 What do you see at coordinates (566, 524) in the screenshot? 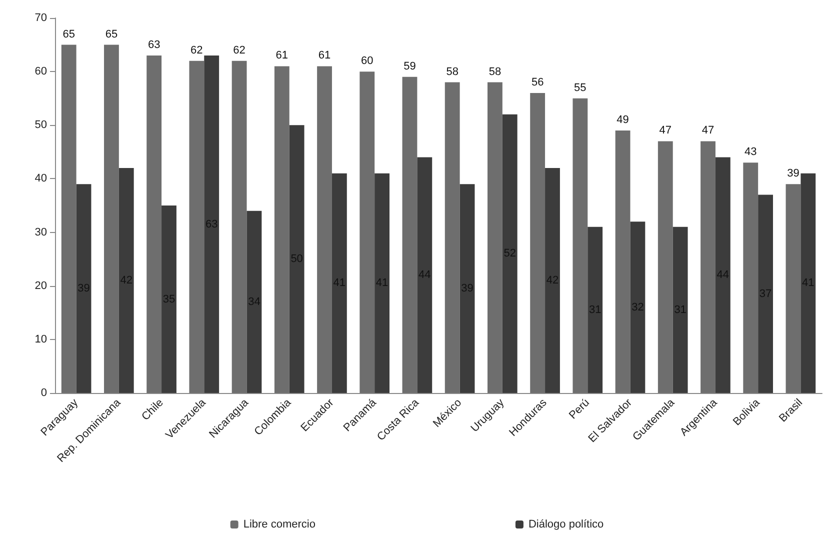
I see `legend-label: Diálogo político` at bounding box center [566, 524].